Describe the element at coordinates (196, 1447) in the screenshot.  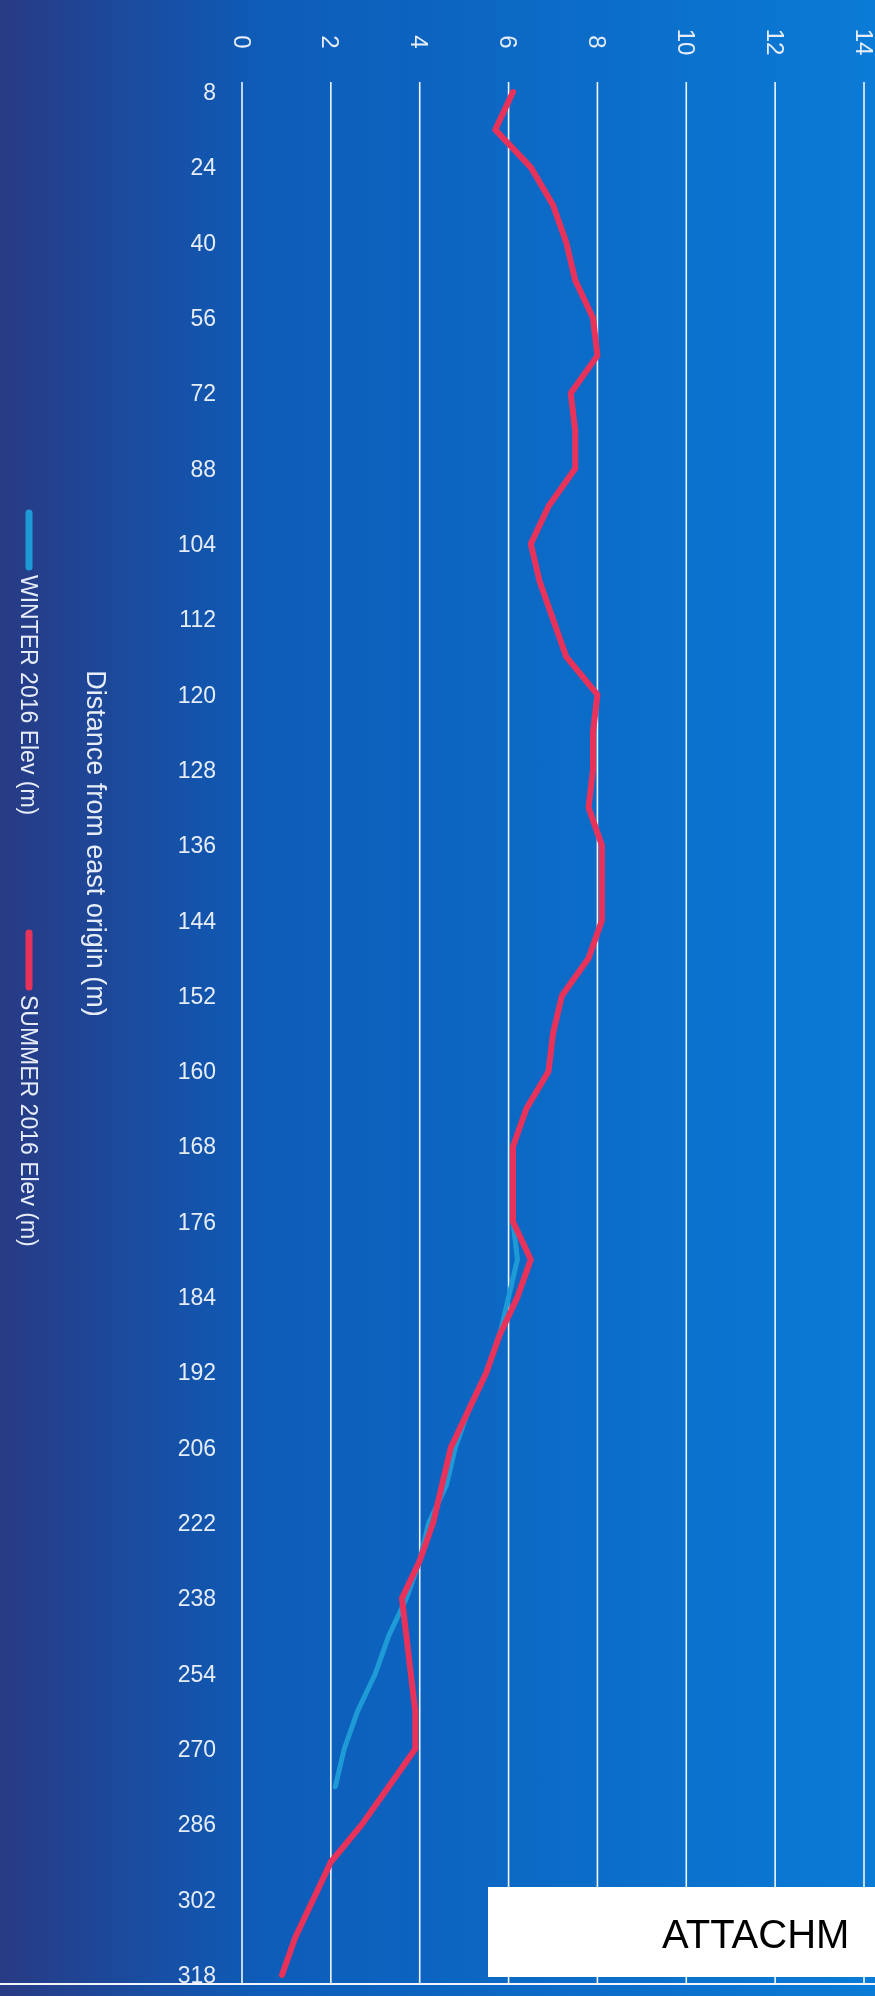
I see `y-tick-label: 206` at that location.